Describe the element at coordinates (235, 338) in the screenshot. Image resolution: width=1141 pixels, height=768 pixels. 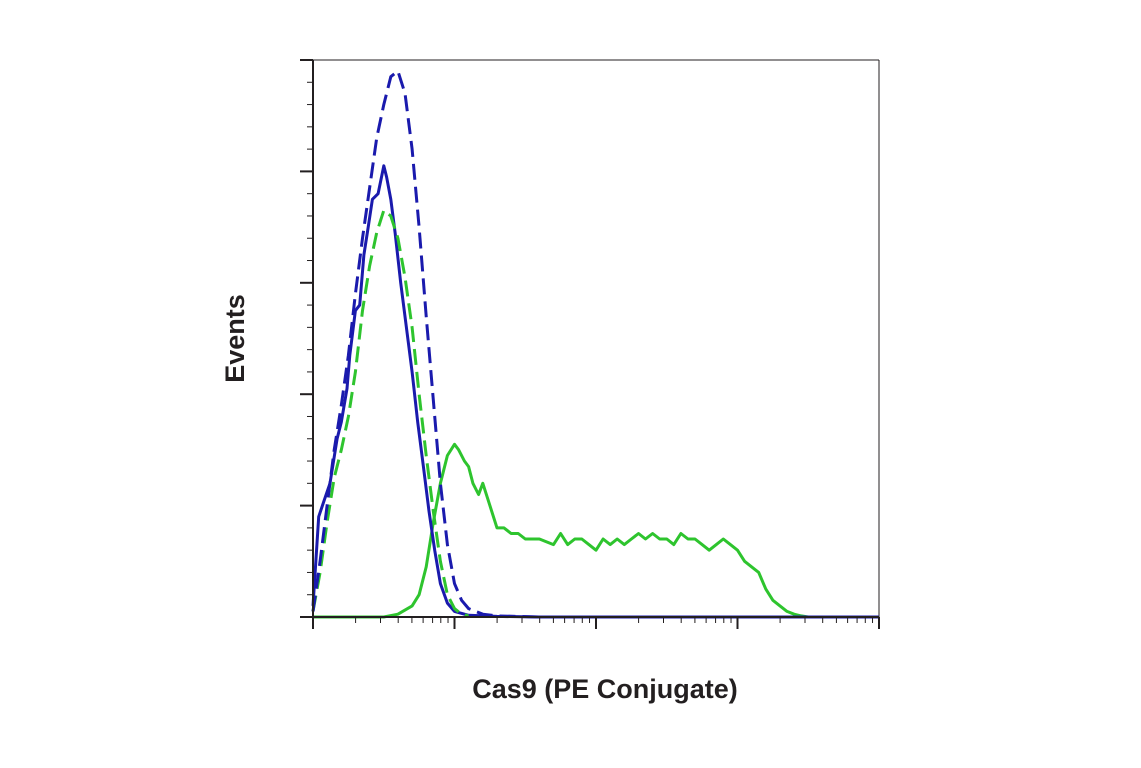
I see `y-axis-label: Events` at that location.